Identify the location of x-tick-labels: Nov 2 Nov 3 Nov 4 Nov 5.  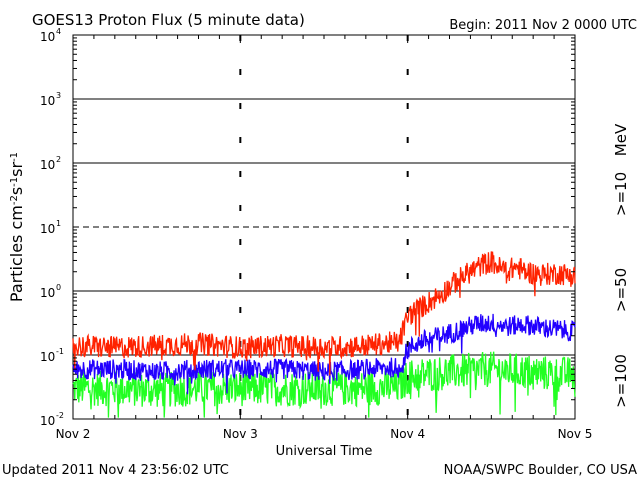
(324, 434).